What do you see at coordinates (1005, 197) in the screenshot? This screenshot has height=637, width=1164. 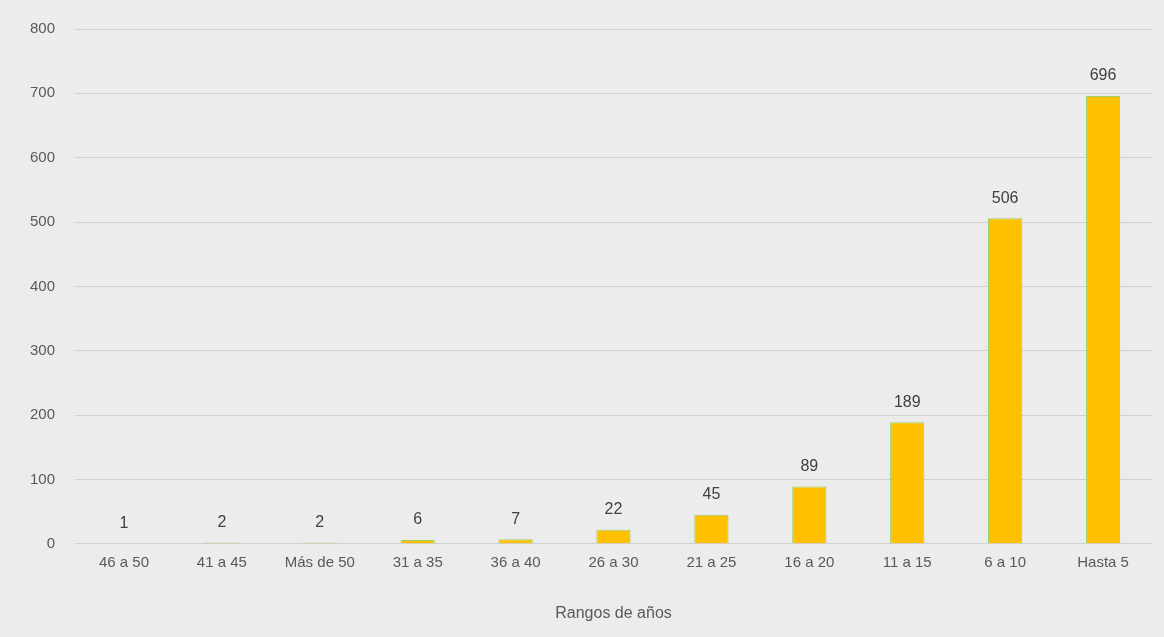 I see `data-label: 506` at bounding box center [1005, 197].